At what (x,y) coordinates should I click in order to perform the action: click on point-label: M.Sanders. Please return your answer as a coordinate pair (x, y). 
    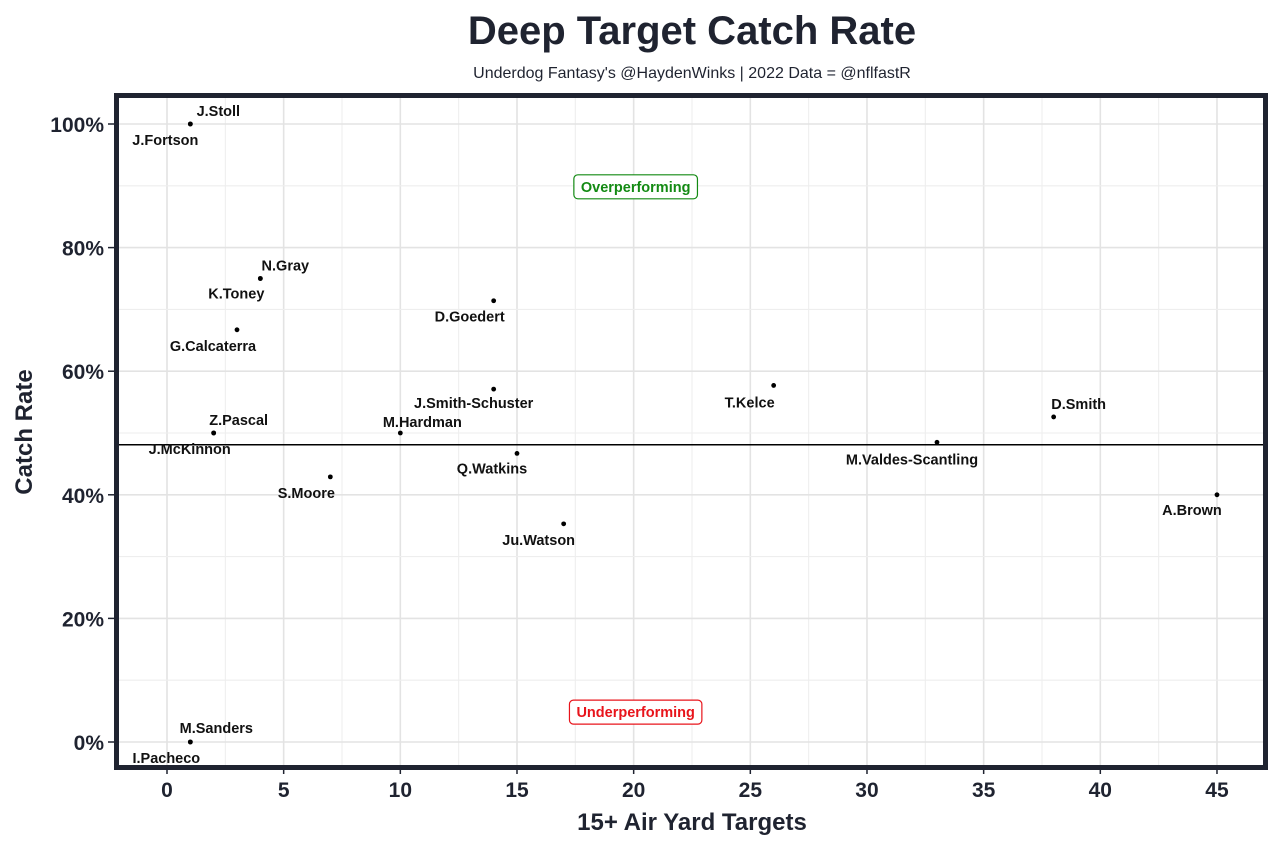
    Looking at the image, I should click on (216, 729).